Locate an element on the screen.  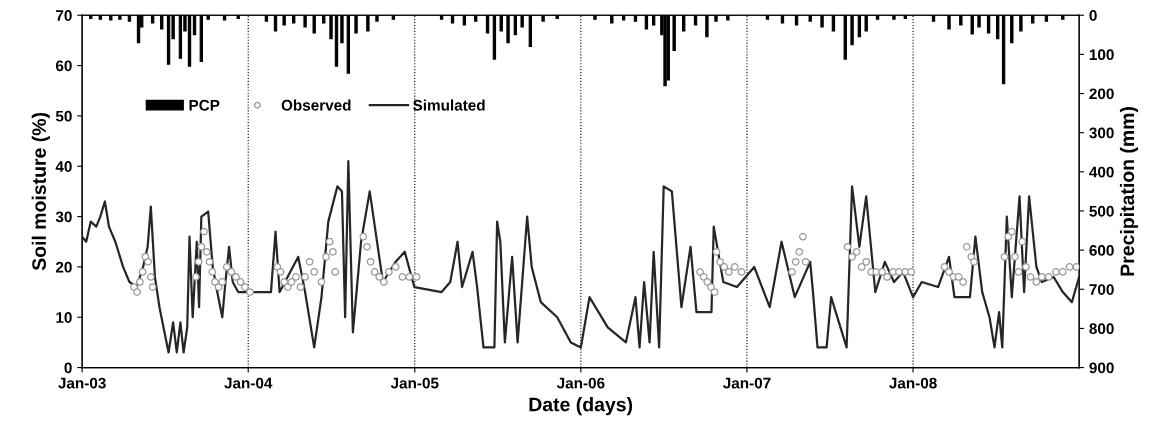
x-axis-title: Date (days) is located at coordinates (581, 406).